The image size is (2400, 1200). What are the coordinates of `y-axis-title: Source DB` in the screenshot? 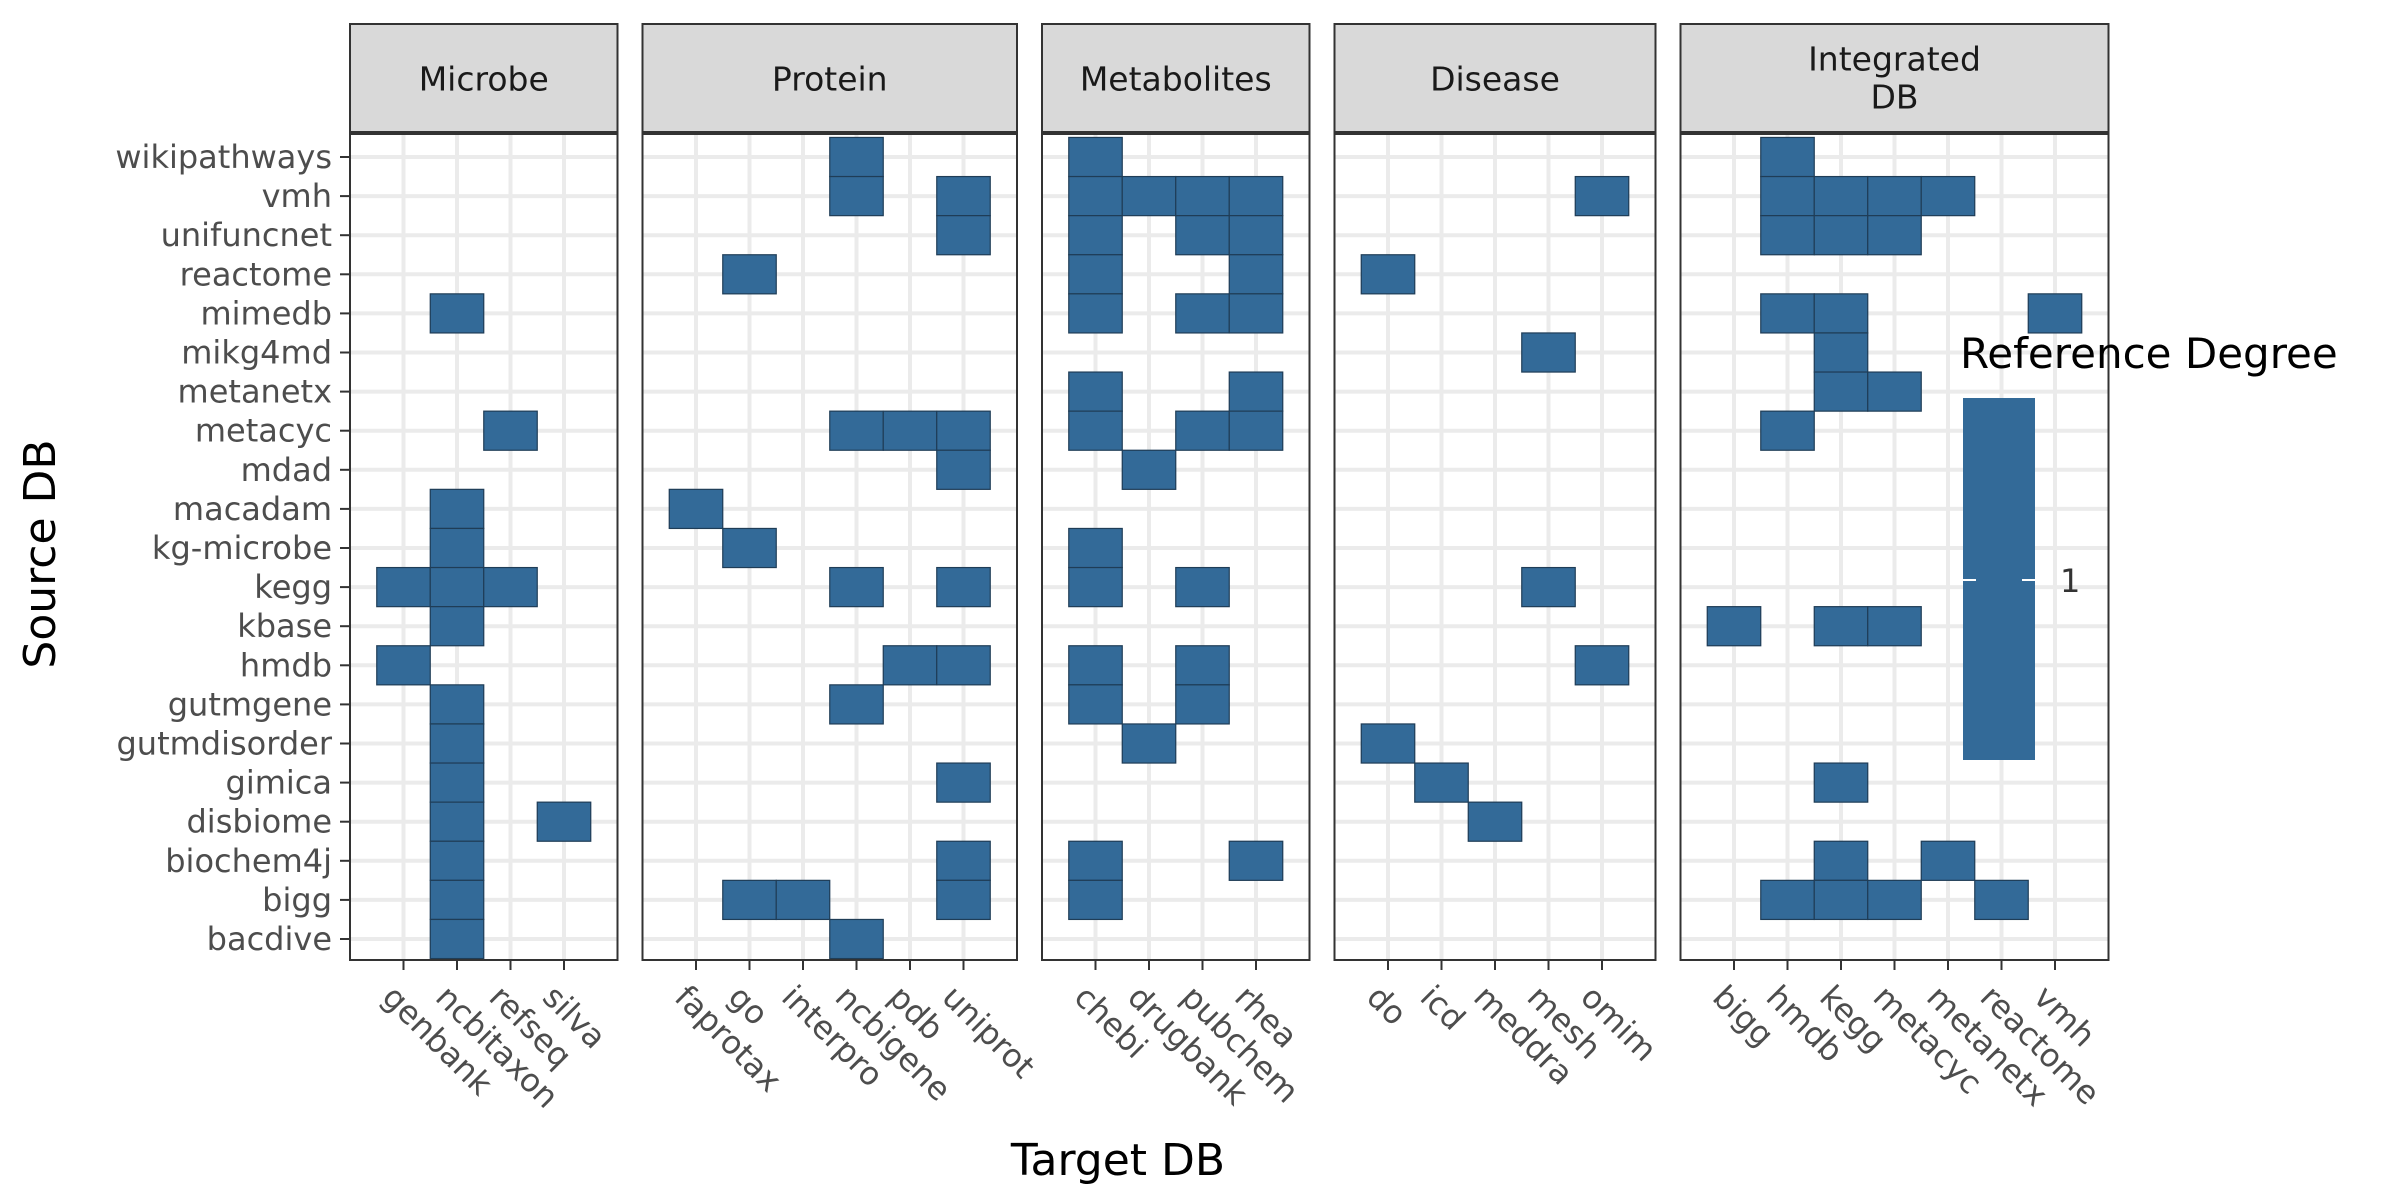 It's located at (40, 553).